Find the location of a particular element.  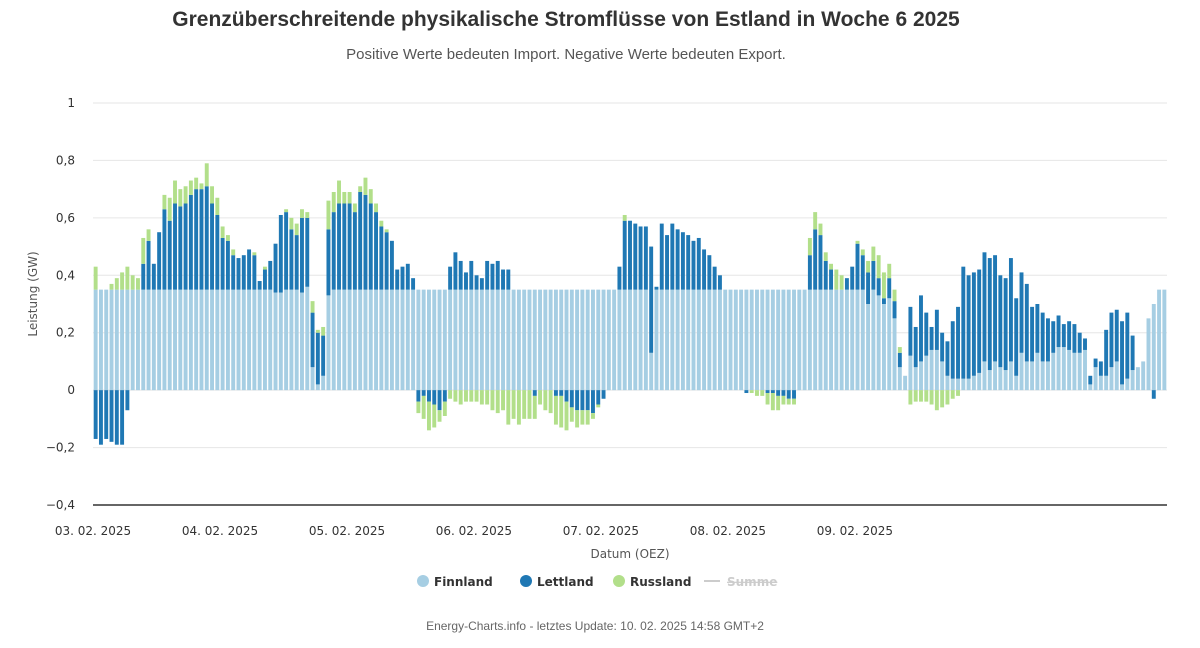

legend: Finnland Lettland Russland Summe is located at coordinates (597, 582).